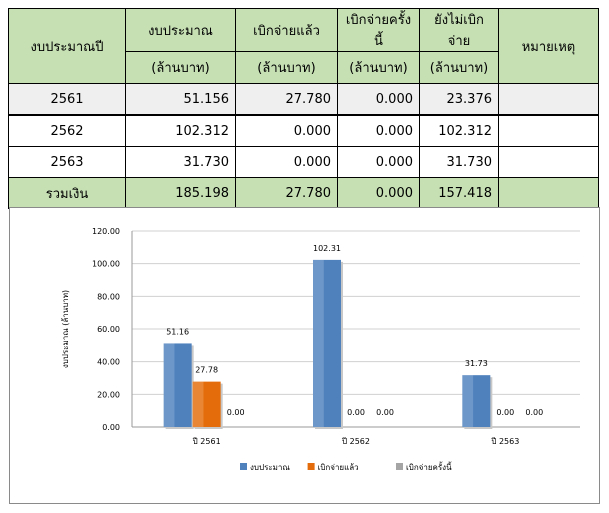  What do you see at coordinates (108, 394) in the screenshot?
I see `y-tick-label: 20.00` at bounding box center [108, 394].